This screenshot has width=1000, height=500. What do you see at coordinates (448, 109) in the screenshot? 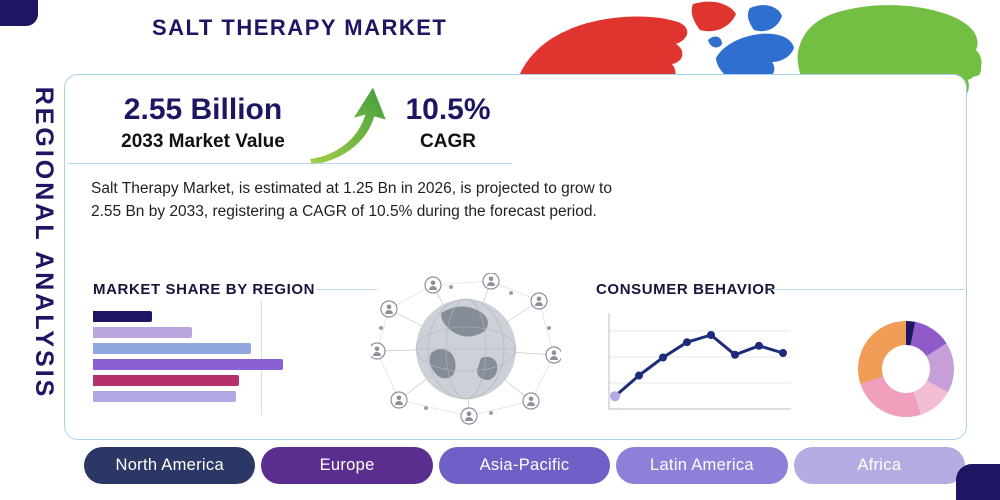
I see `cagr-number: 10.5%` at bounding box center [448, 109].